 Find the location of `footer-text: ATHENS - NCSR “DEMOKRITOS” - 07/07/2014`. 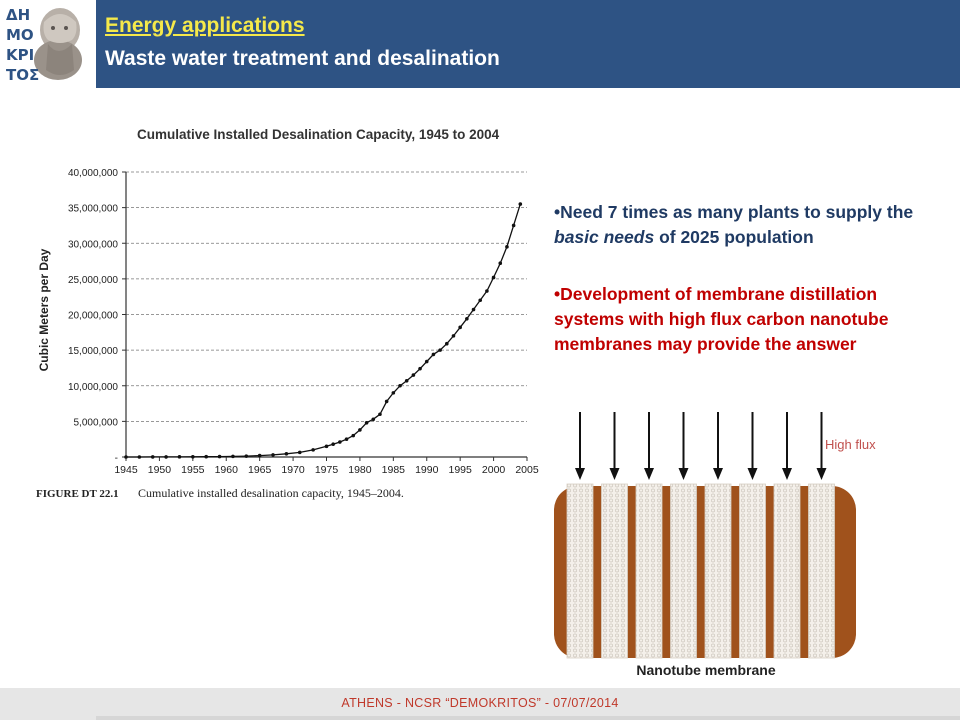

footer-text: ATHENS - NCSR “DEMOKRITOS” - 07/07/2014 is located at coordinates (480, 703).